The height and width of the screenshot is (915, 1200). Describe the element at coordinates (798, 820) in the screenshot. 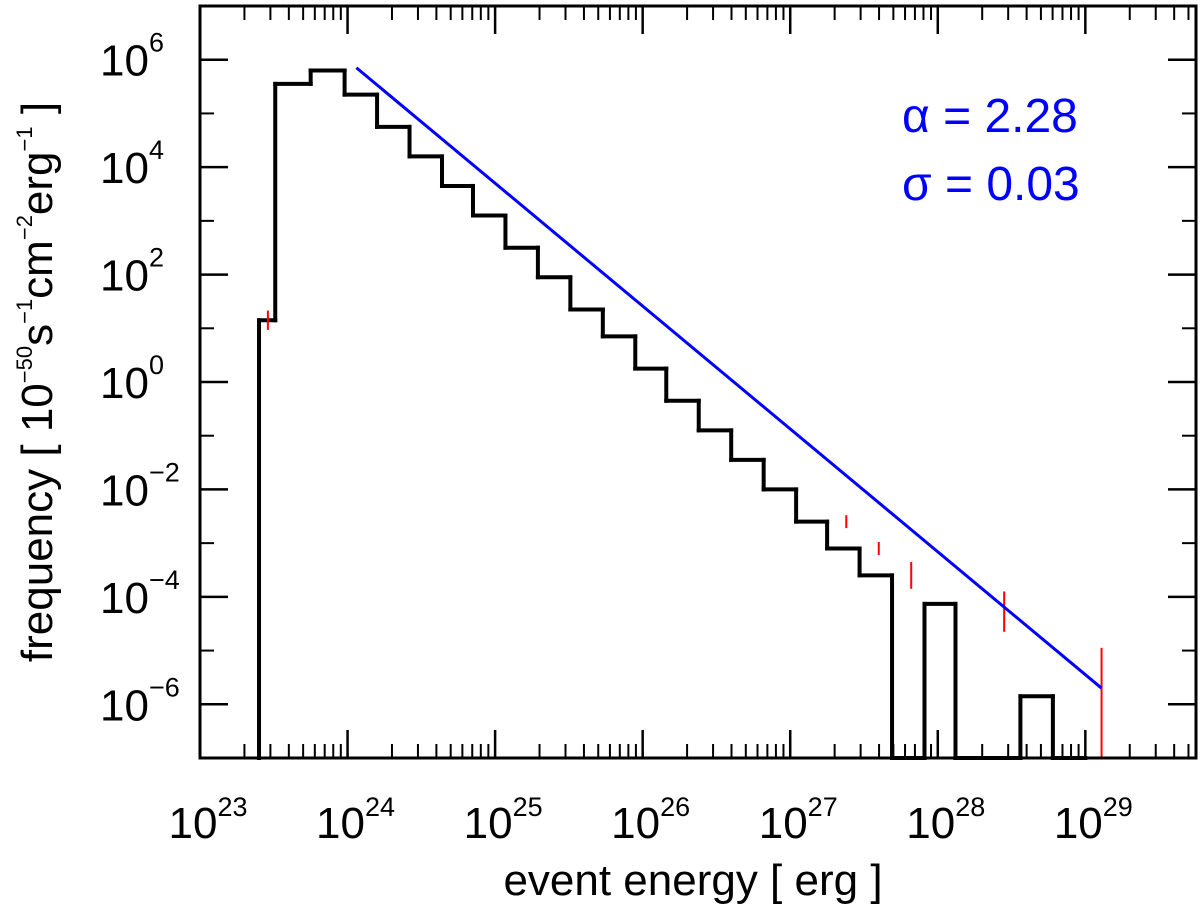

I see `x-tick-label: 1027` at that location.